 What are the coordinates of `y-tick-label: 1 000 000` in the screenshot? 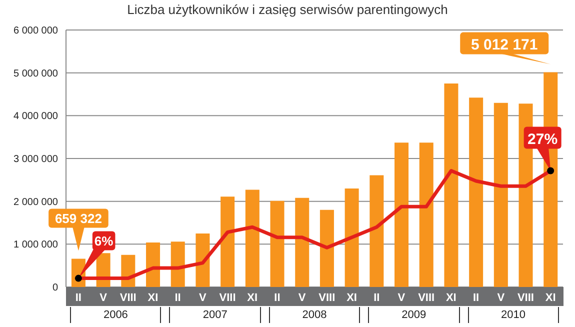 It's located at (36, 245).